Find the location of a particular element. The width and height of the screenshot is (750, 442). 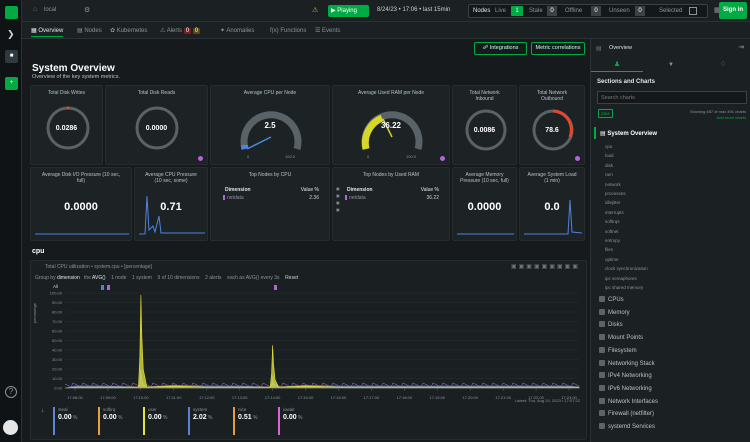

card-title: Average Disk I/O Pressure (10 sec, full) is located at coordinates (81, 178).